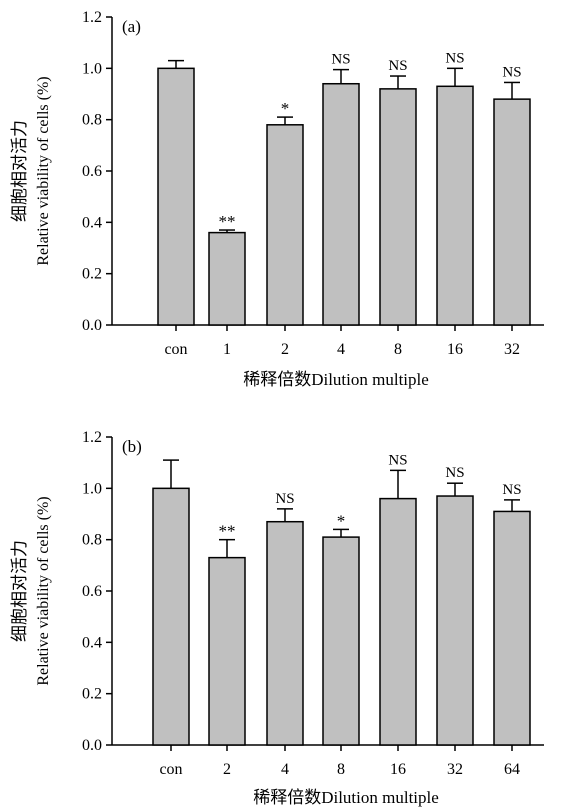  Describe the element at coordinates (132, 446) in the screenshot. I see `panel-b-label: (b)` at that location.